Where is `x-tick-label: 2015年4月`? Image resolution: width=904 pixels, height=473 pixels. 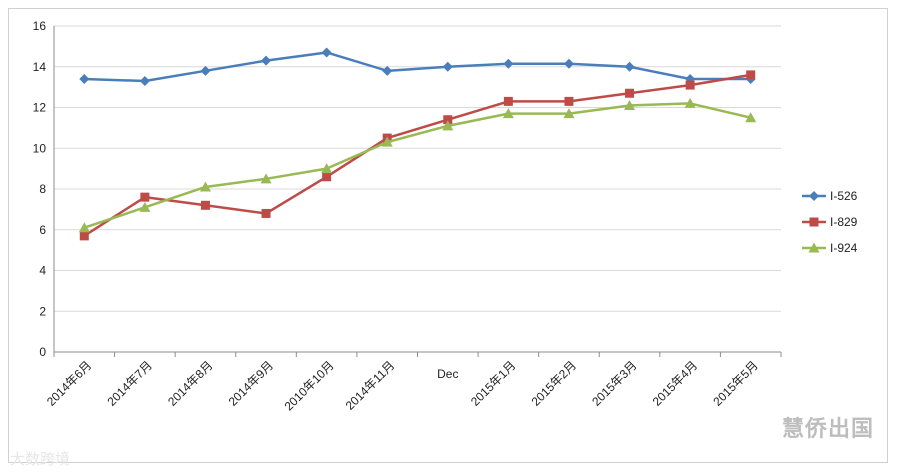 x-tick-label: 2015年4月 is located at coordinates (675, 383).